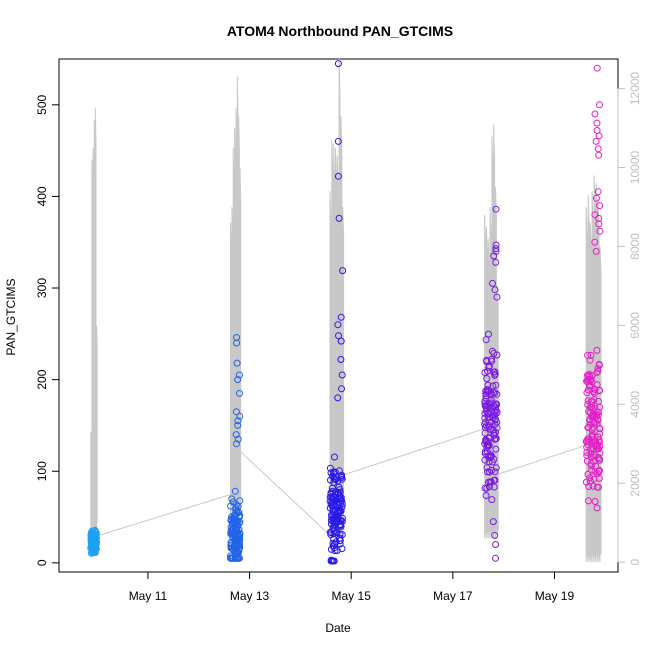 The image size is (650, 655). Describe the element at coordinates (635, 483) in the screenshot. I see `y2-tick-label: 2000` at that location.